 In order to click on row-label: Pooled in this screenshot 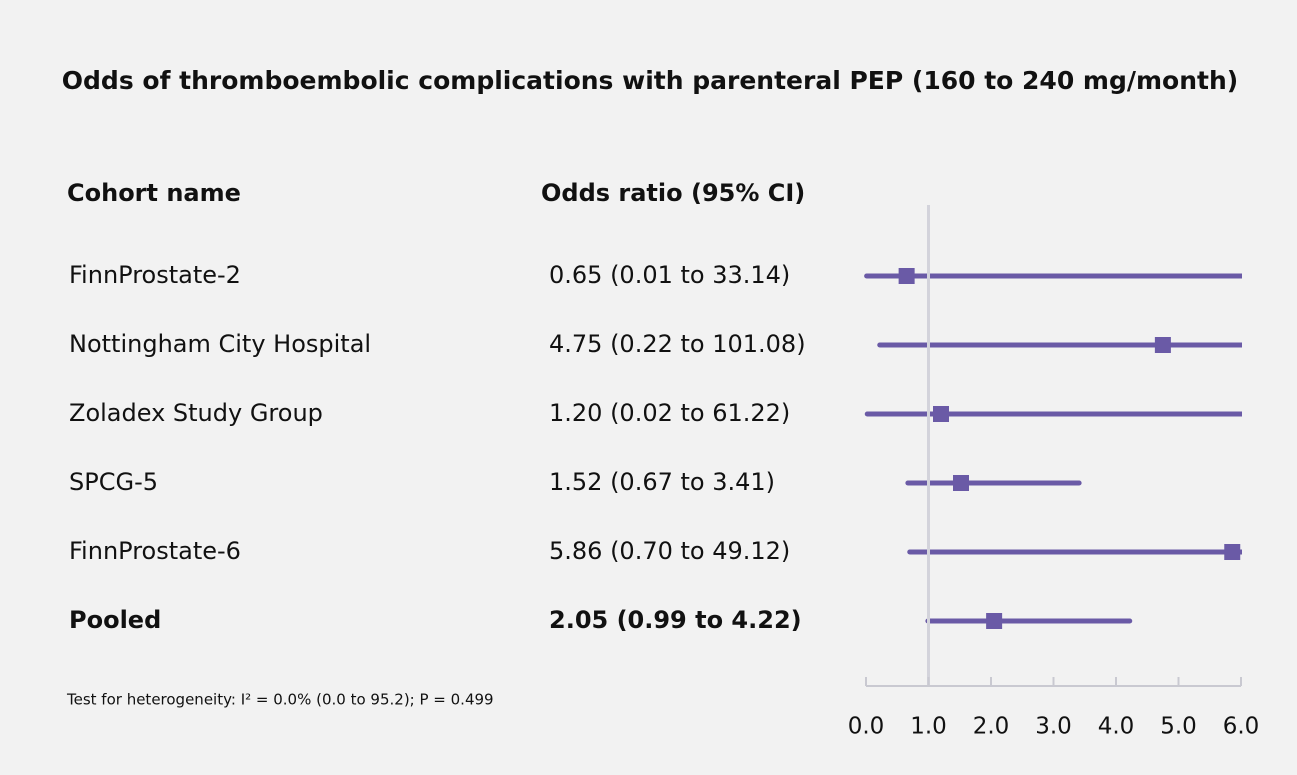, I will do `click(115, 620)`.